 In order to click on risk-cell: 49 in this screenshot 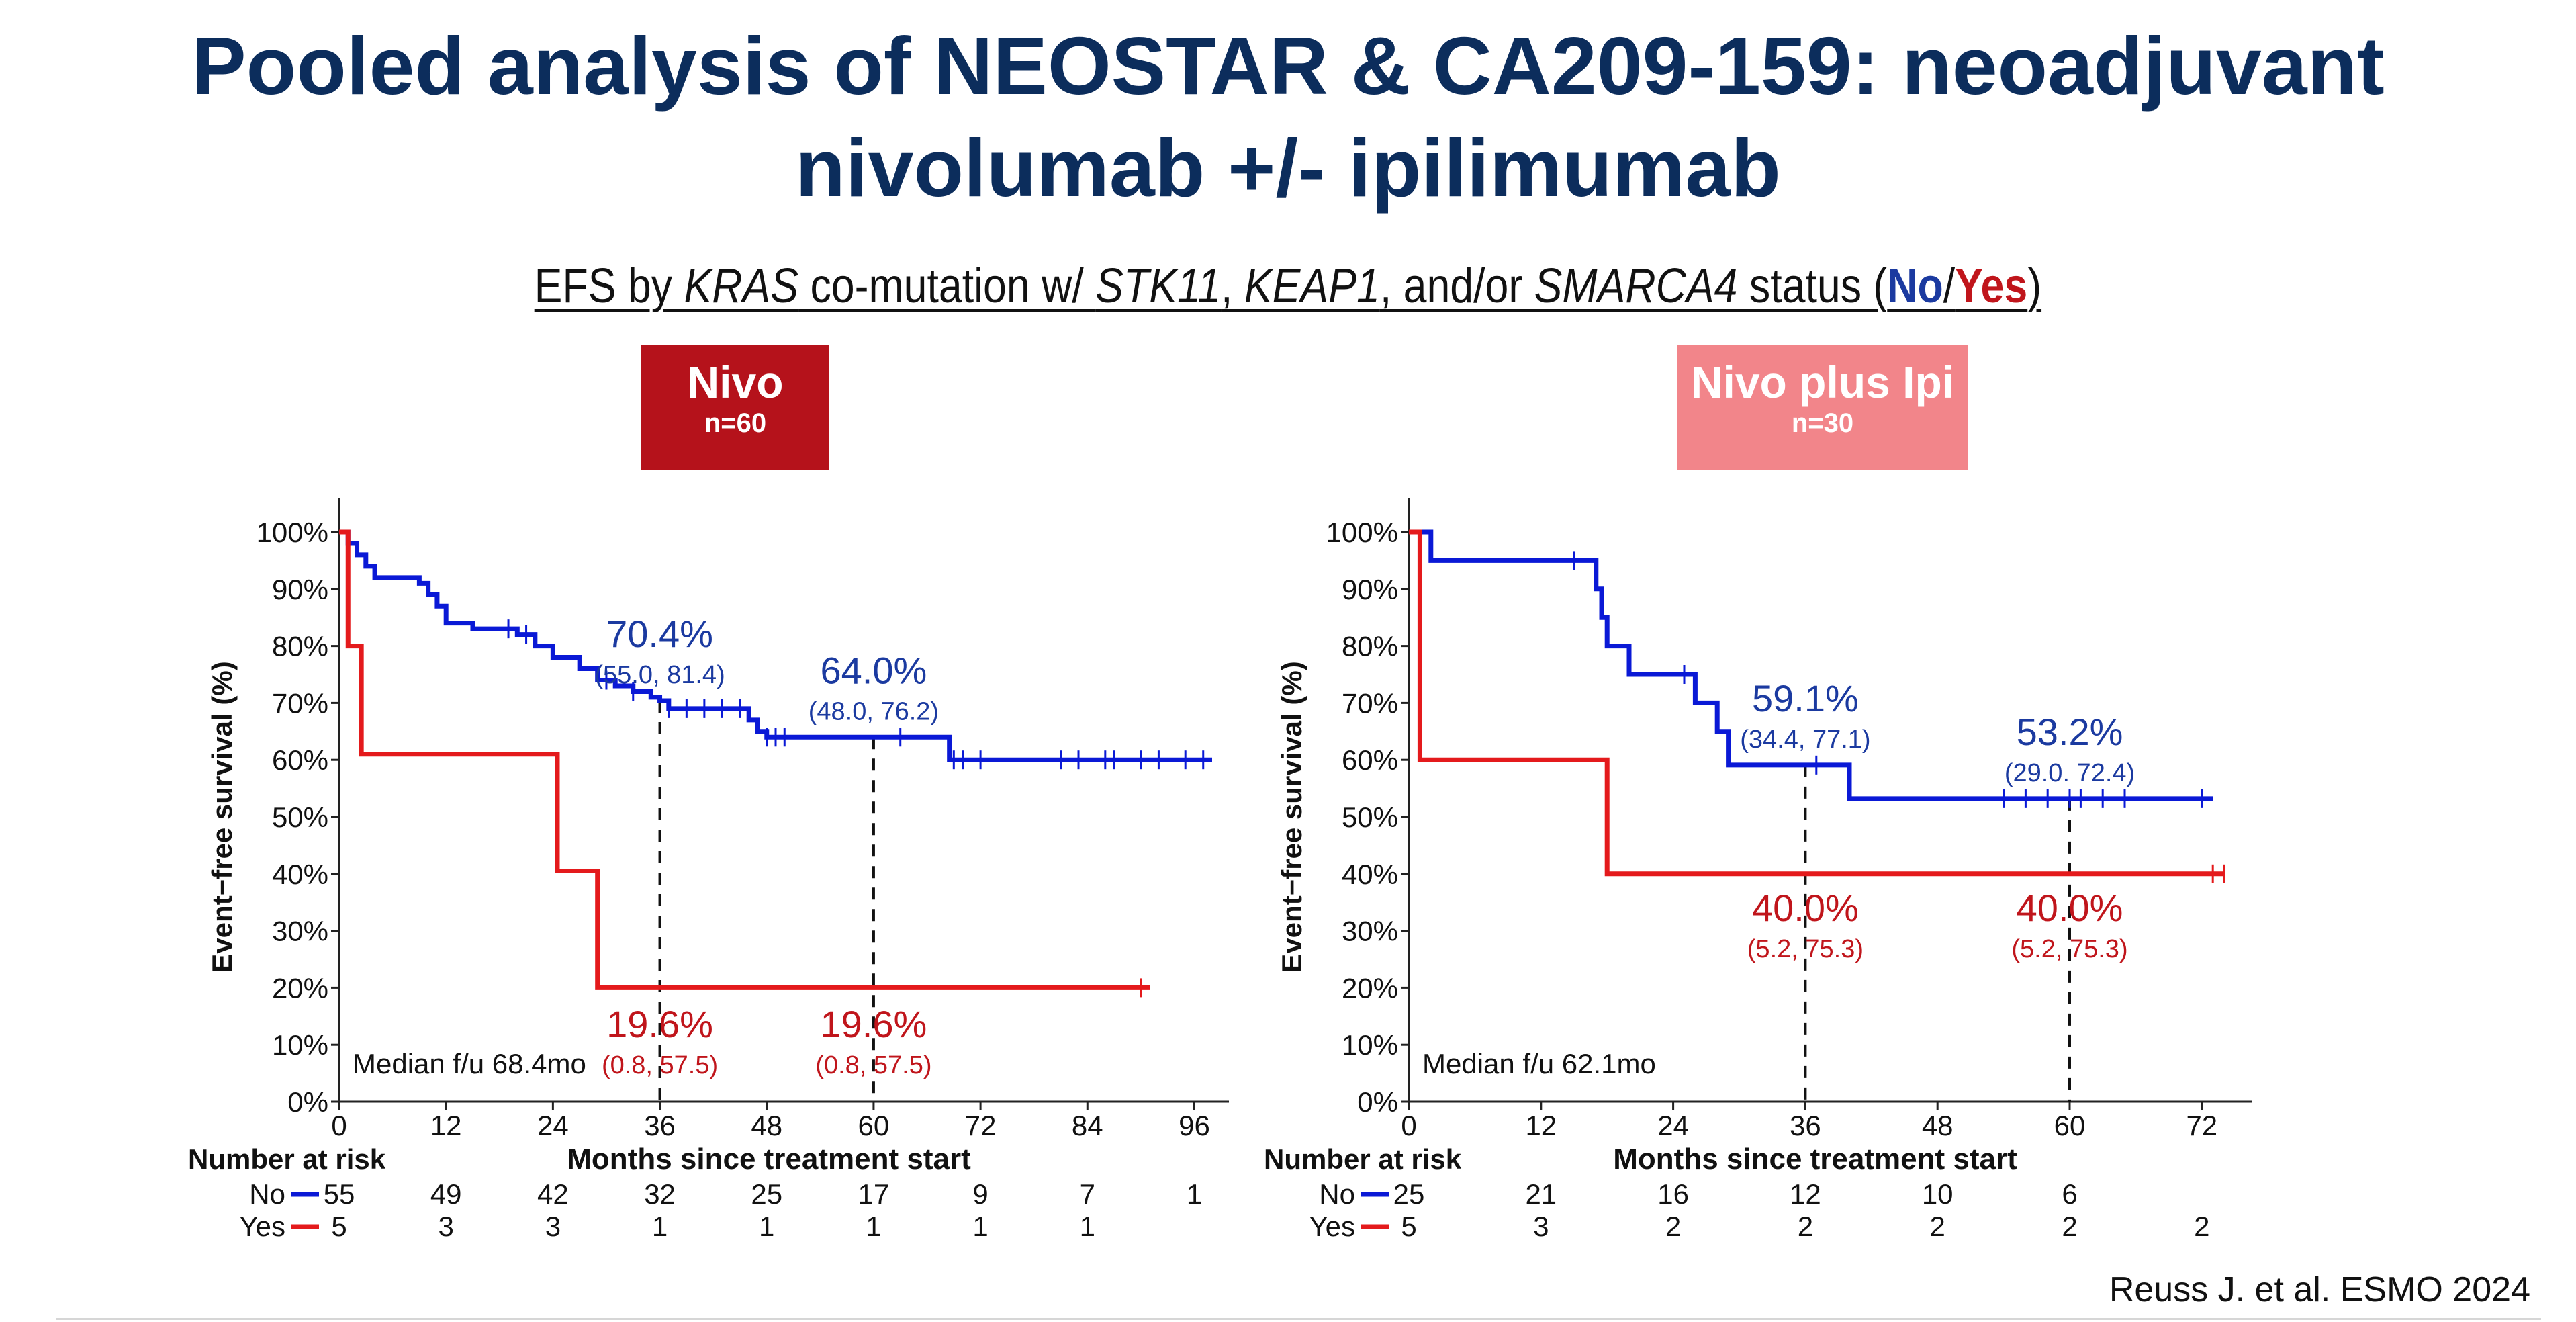, I will do `click(446, 1194)`.